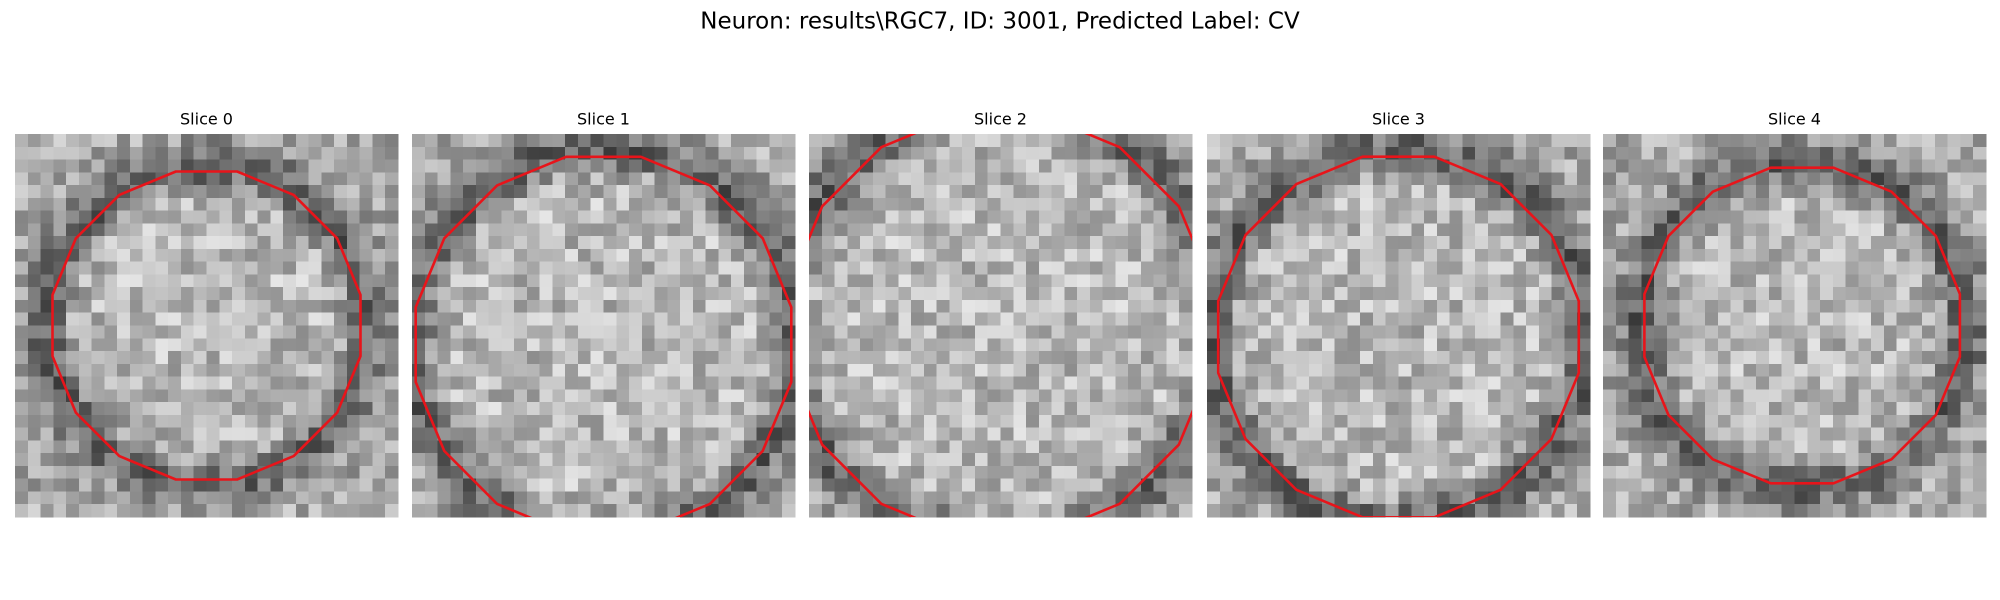  What do you see at coordinates (1000, 119) in the screenshot?
I see `panel-title: Slice 2` at bounding box center [1000, 119].